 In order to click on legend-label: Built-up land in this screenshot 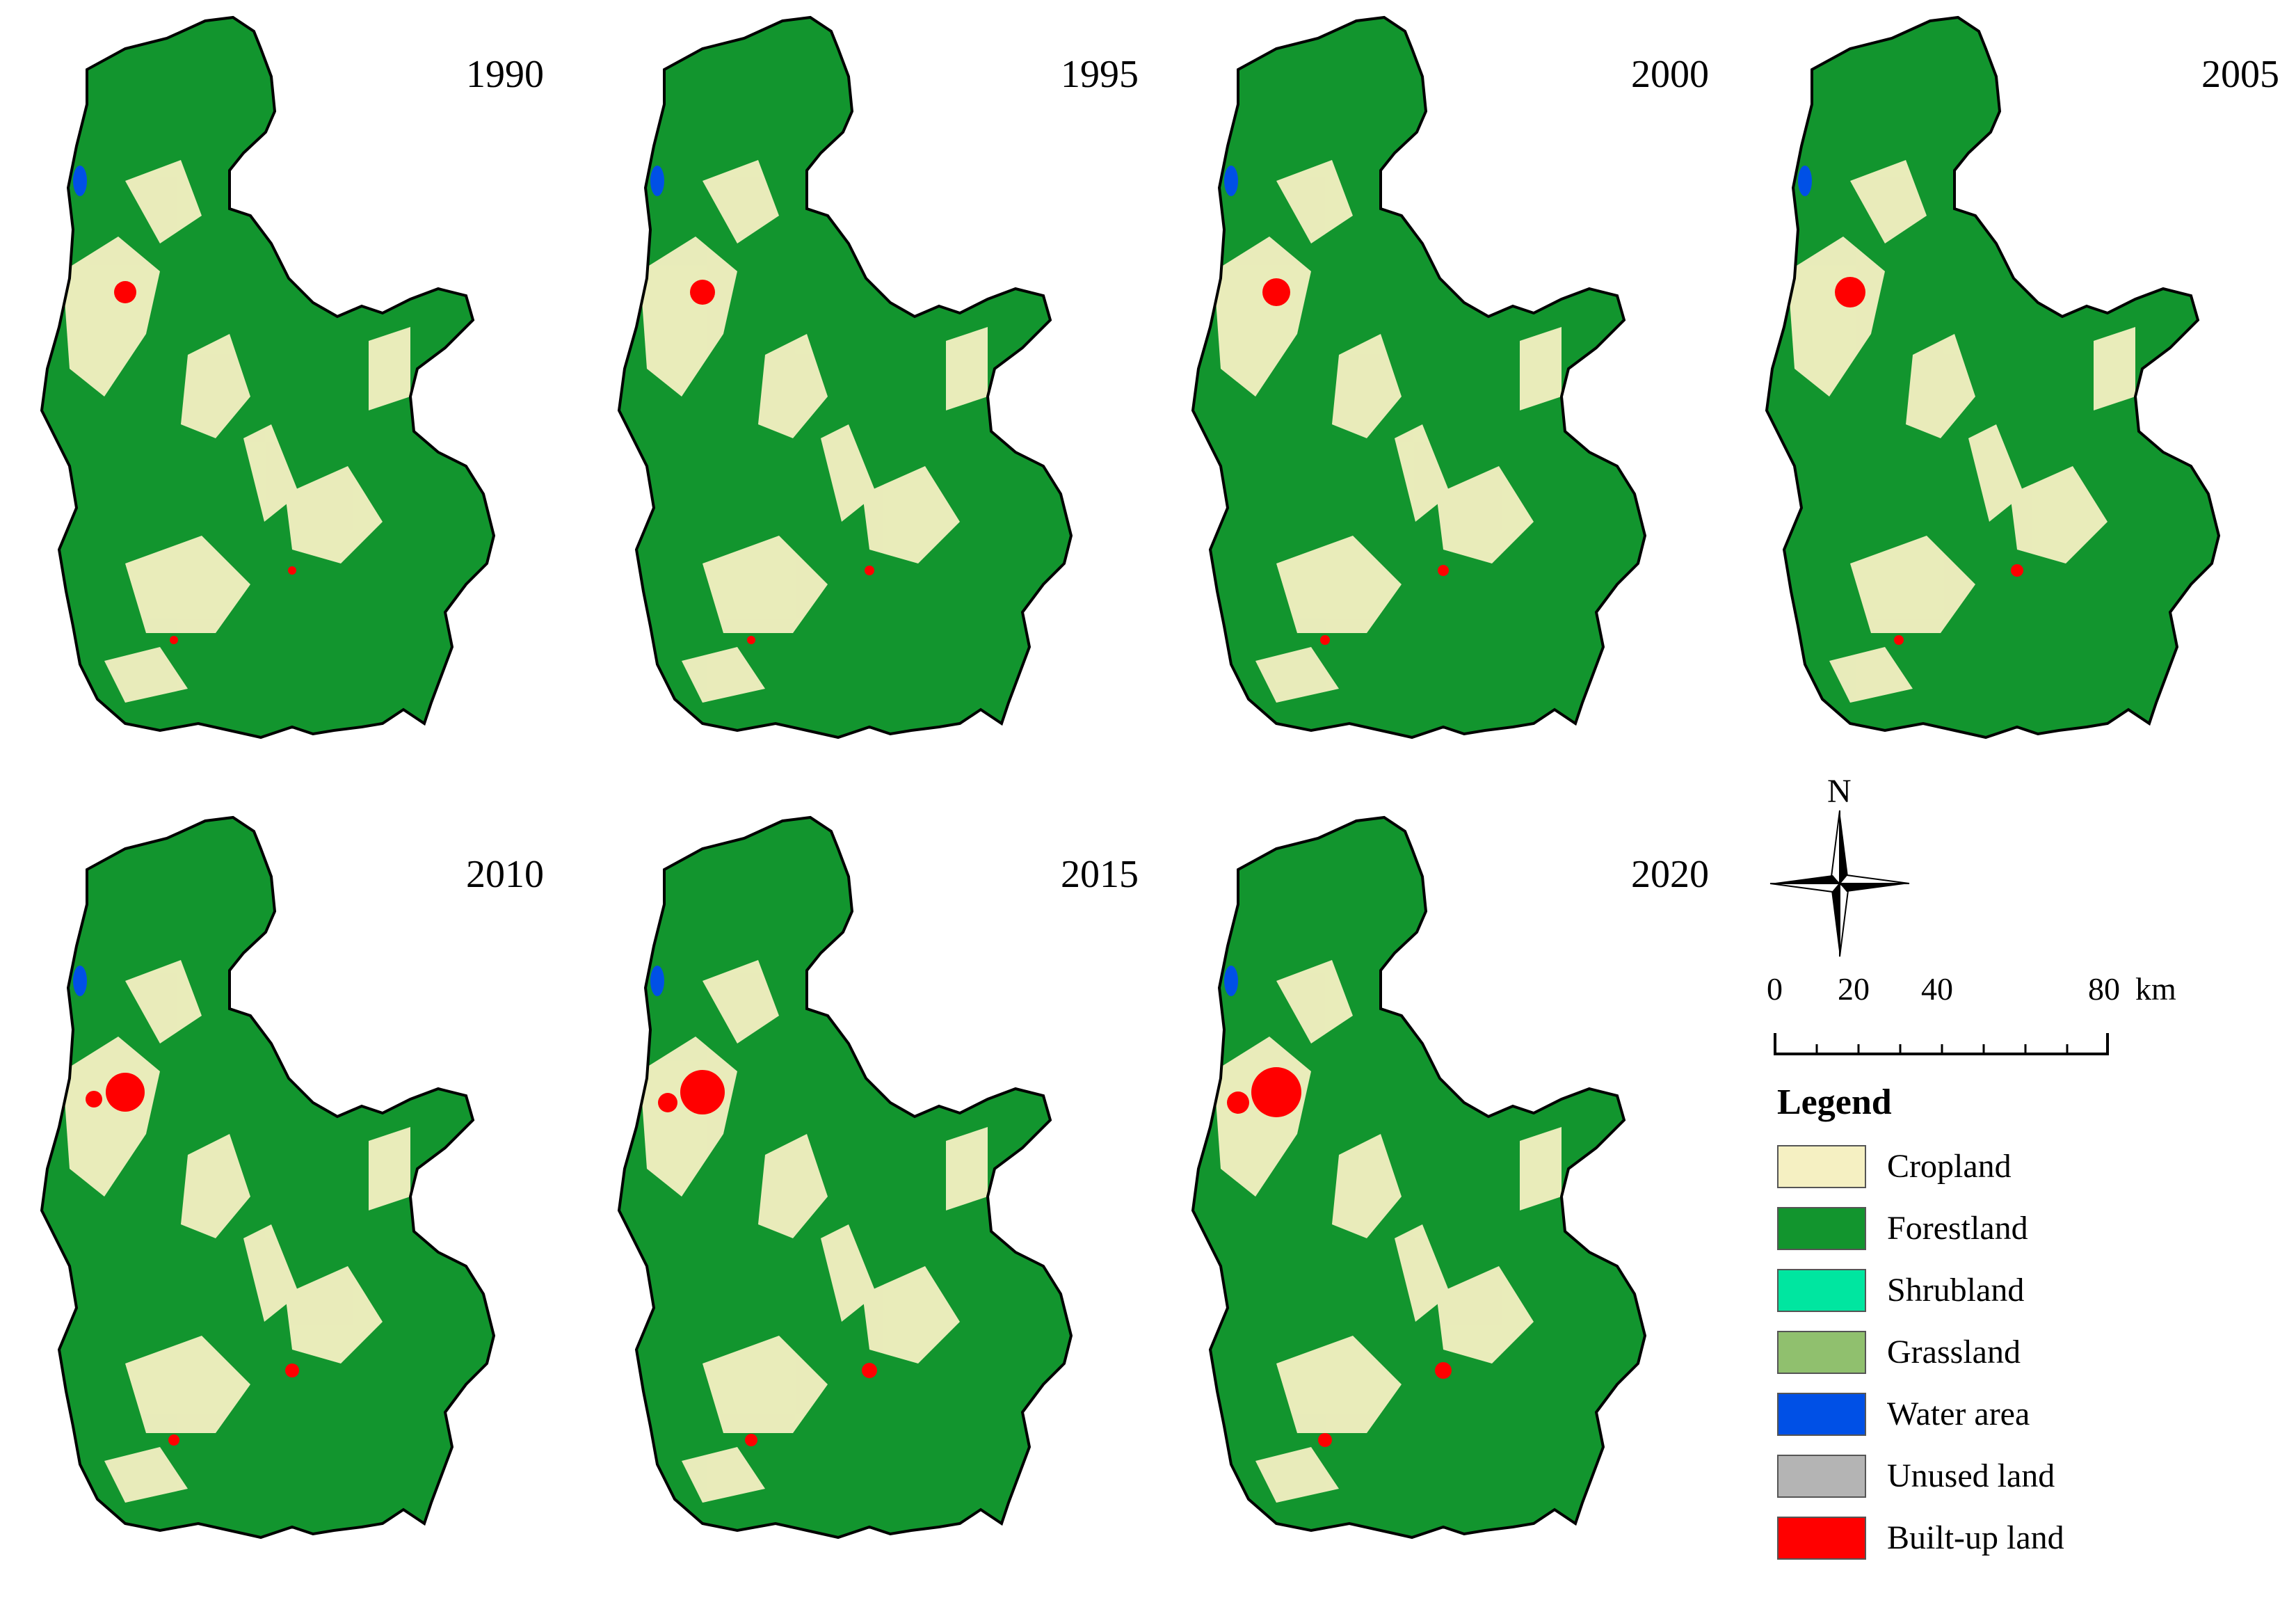, I will do `click(1975, 1537)`.